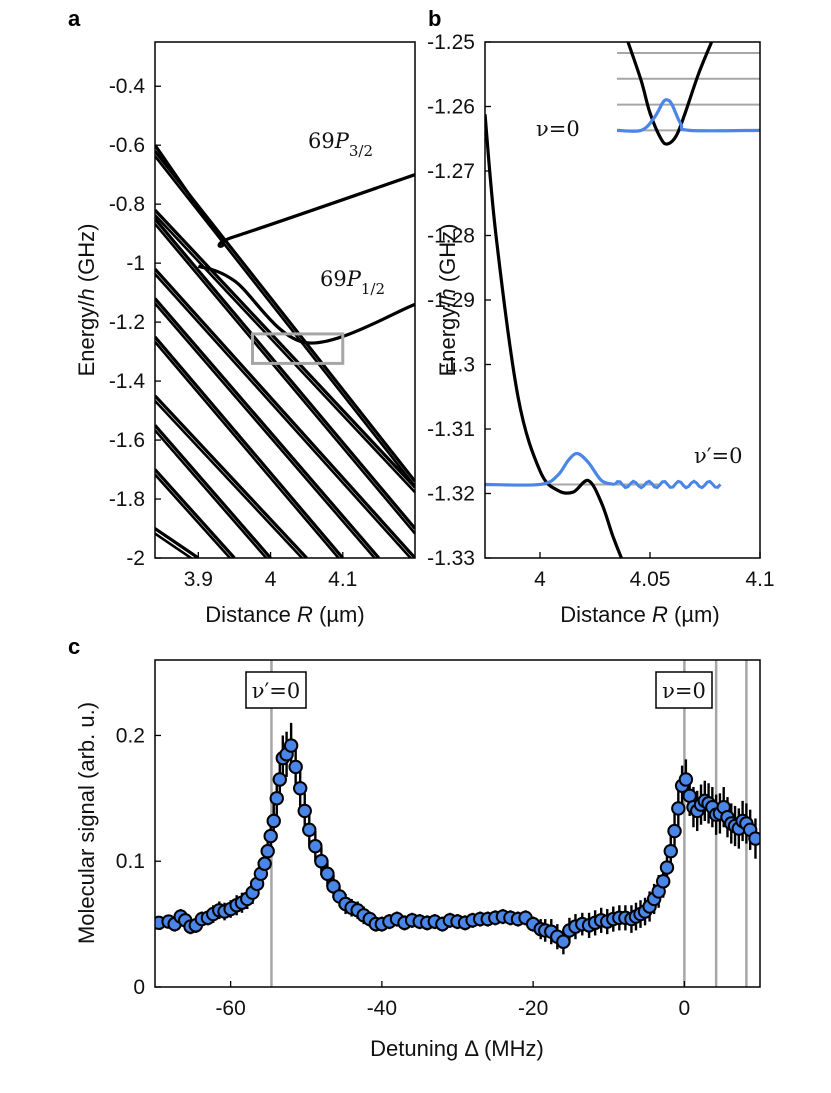 This screenshot has height=1093, width=831. I want to click on panel-a-ytick-label: -0.4, so click(127, 86).